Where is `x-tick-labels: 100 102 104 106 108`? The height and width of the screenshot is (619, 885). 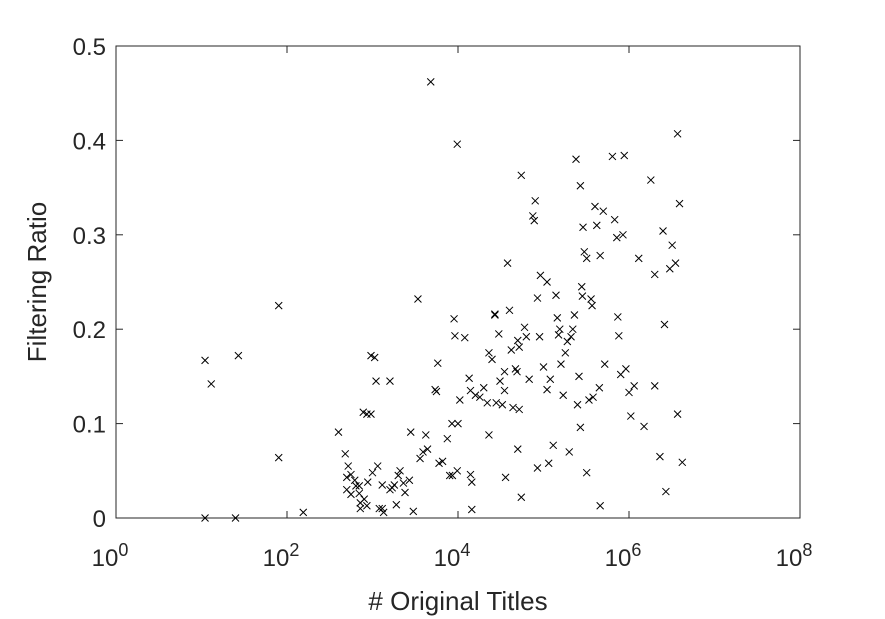
x-tick-labels: 100 102 104 106 108 is located at coordinates (452, 556).